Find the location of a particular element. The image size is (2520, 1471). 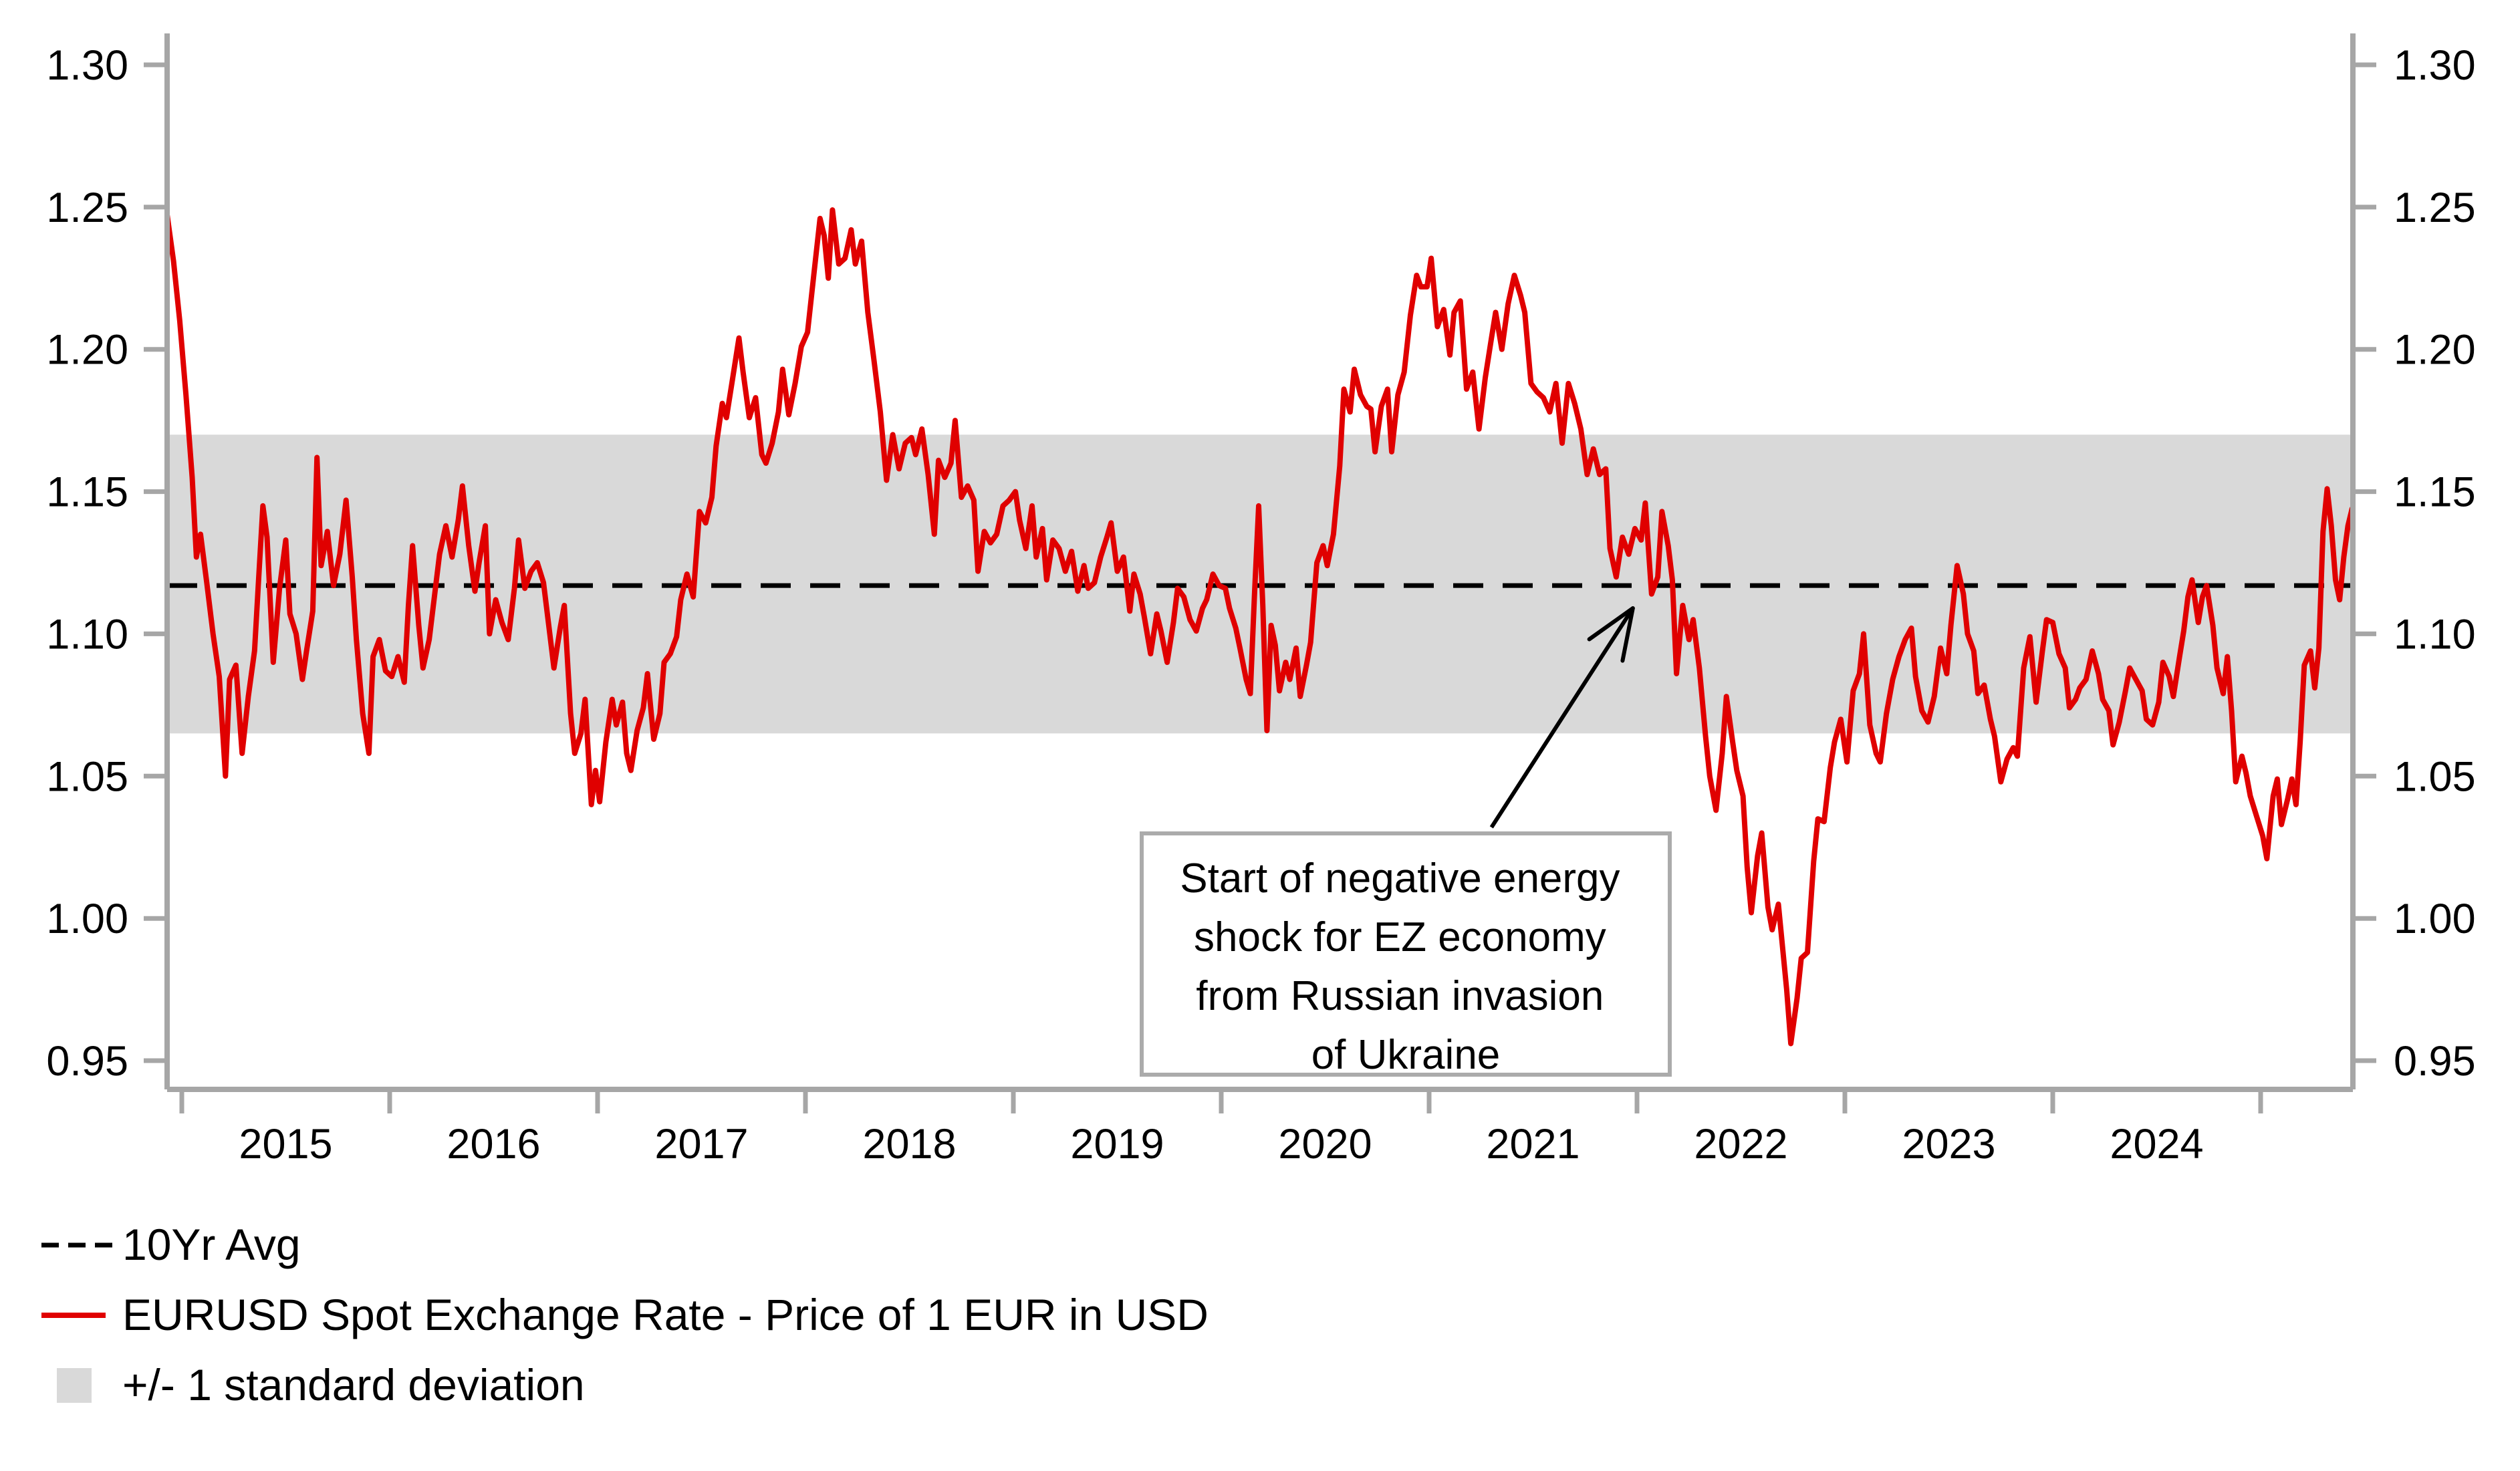

annotation-line-4: of Ukraine is located at coordinates (1406, 1055).